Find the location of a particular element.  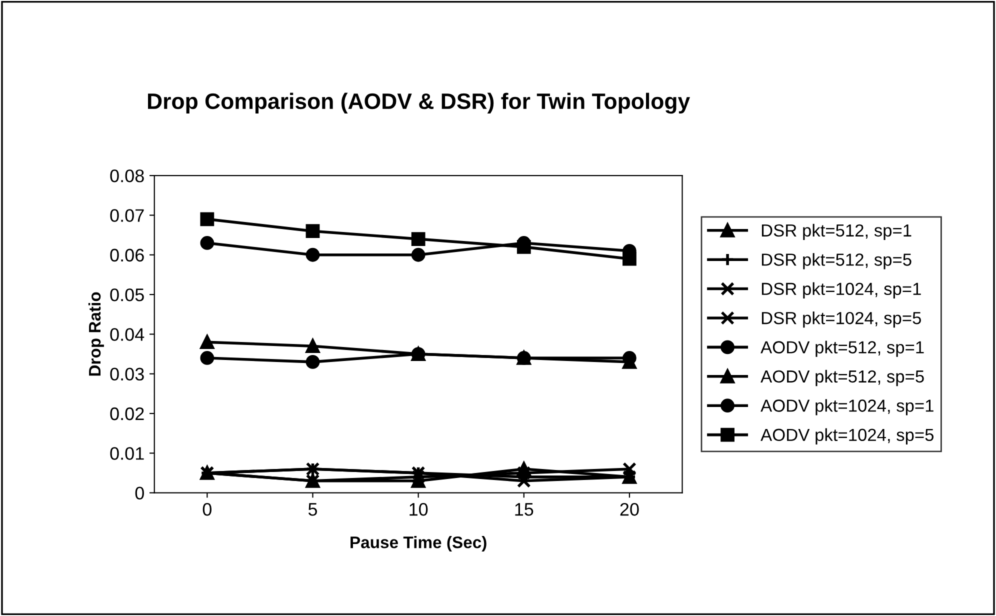

y-axis-title: Drop Ratio is located at coordinates (96, 334).